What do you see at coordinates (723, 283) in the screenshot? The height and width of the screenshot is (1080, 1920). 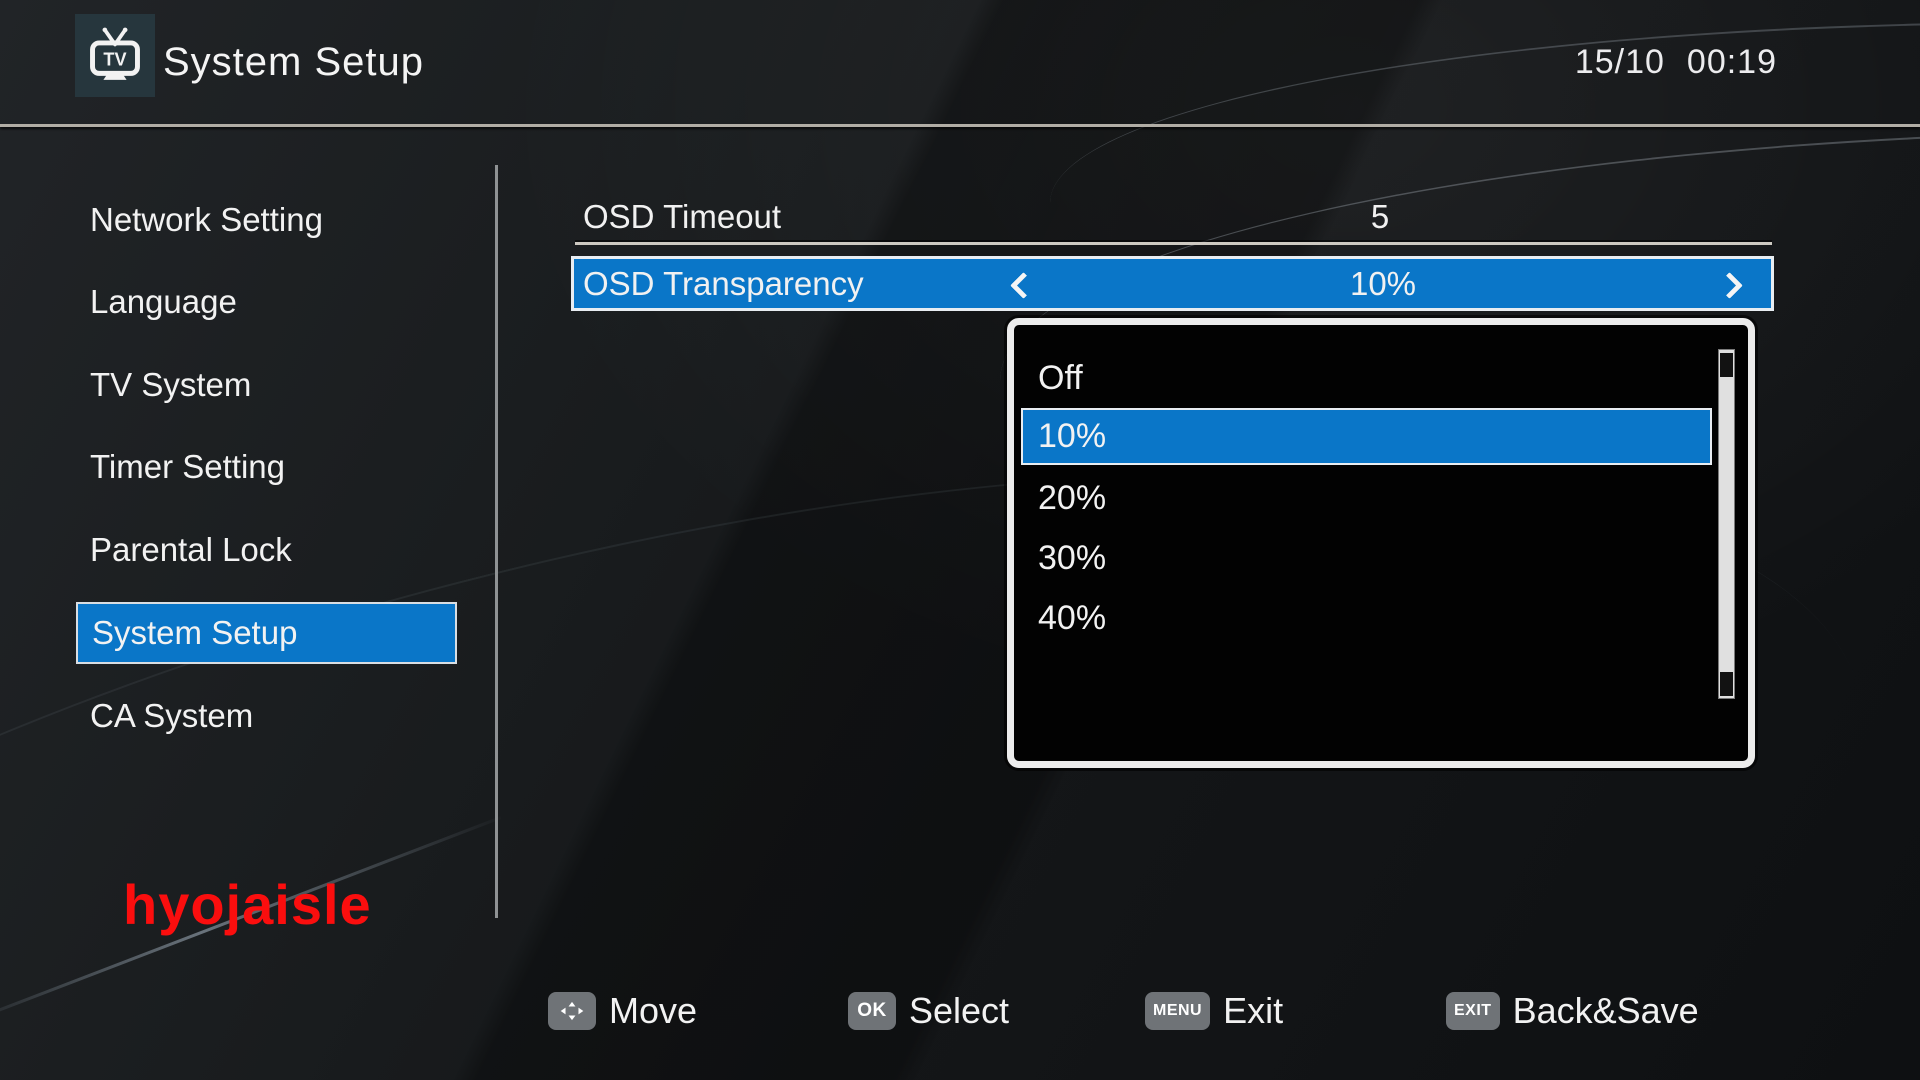 I see `osd-transparency-label: OSD Transparency` at bounding box center [723, 283].